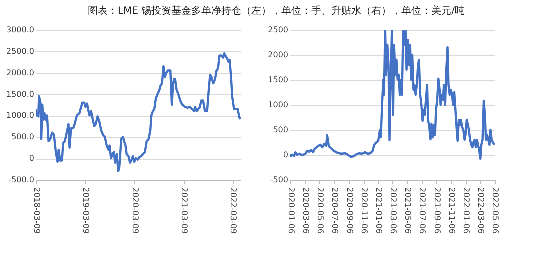 The width and height of the screenshot is (553, 273). Describe the element at coordinates (467, 211) in the screenshot. I see `x-tick-label: 2022-01-06` at that location.